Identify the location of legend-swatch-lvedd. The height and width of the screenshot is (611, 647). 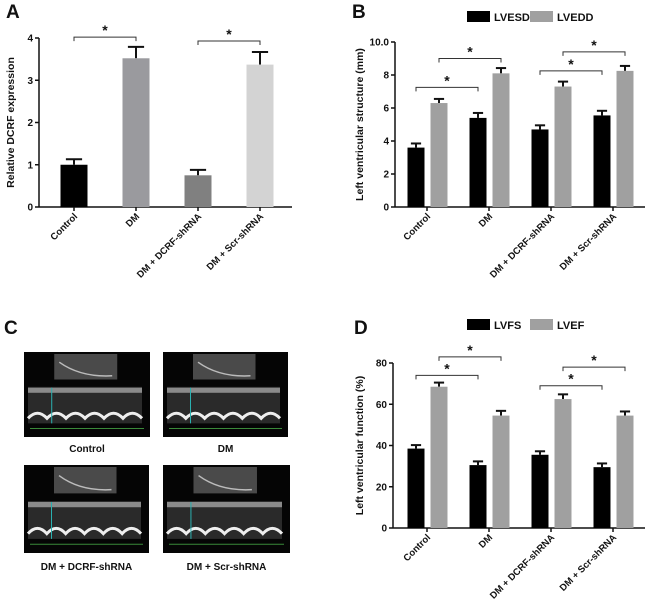
(541, 16).